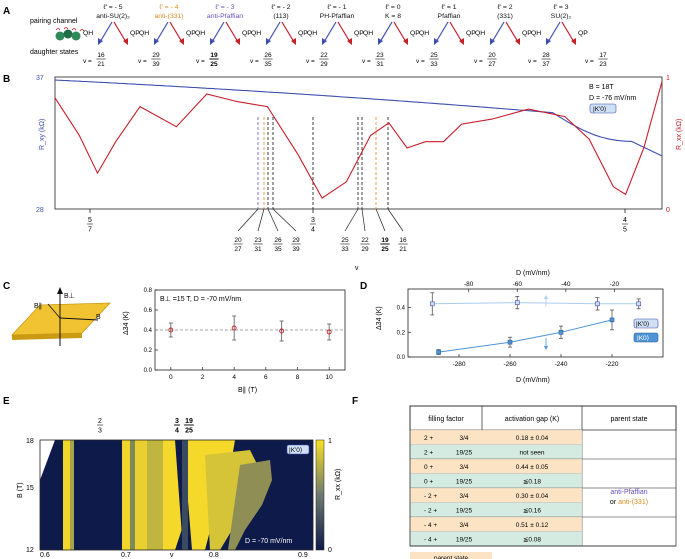 The height and width of the screenshot is (559, 685). What do you see at coordinates (278, 240) in the screenshot?
I see `fraction-numerator: 26` at bounding box center [278, 240].